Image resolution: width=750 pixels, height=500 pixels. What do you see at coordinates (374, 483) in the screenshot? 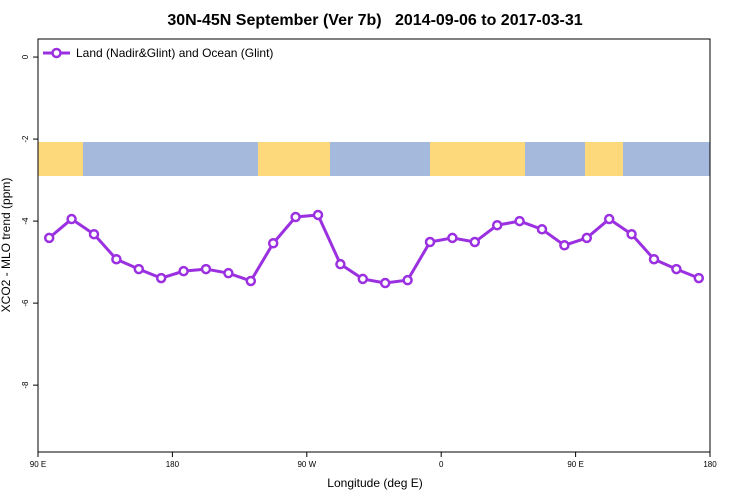
I see `x-axis-label: Longitude (deg E)` at bounding box center [374, 483].